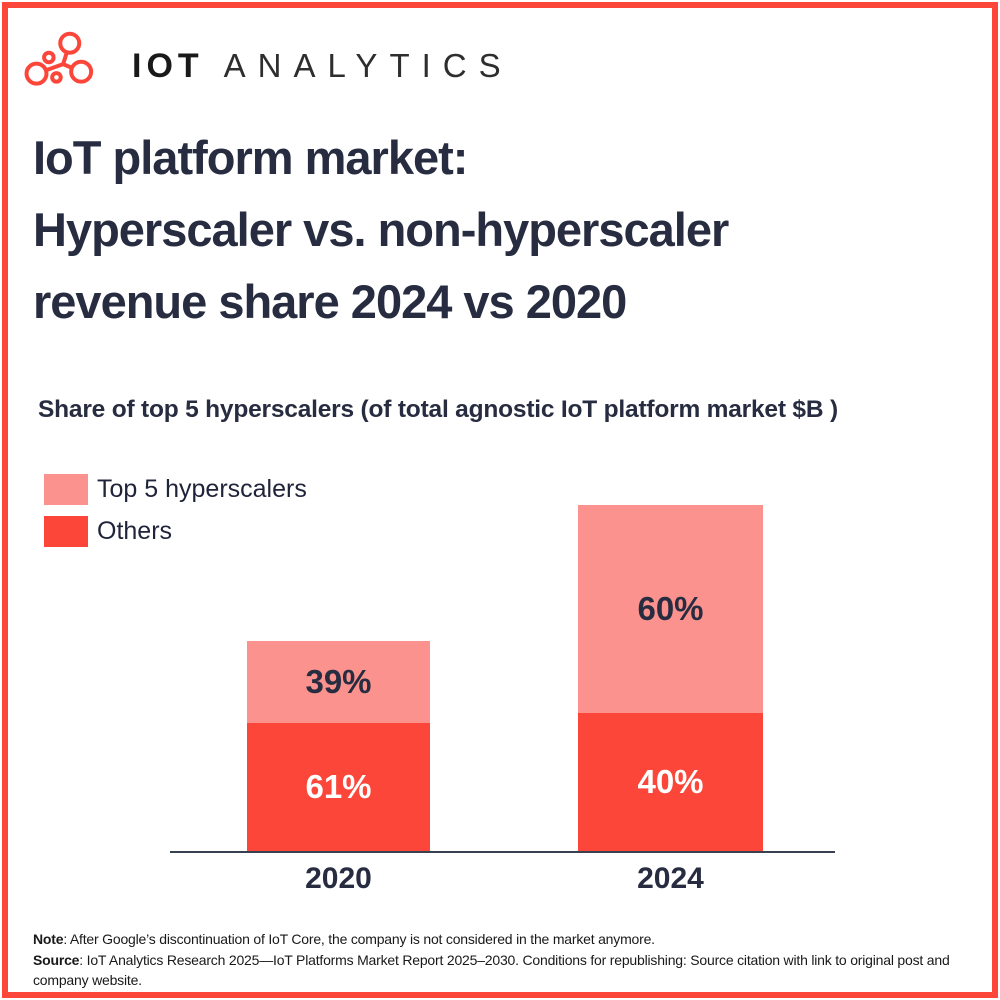 The height and width of the screenshot is (1000, 1000). I want to click on bar-2020-others-segment: 61%, so click(338, 787).